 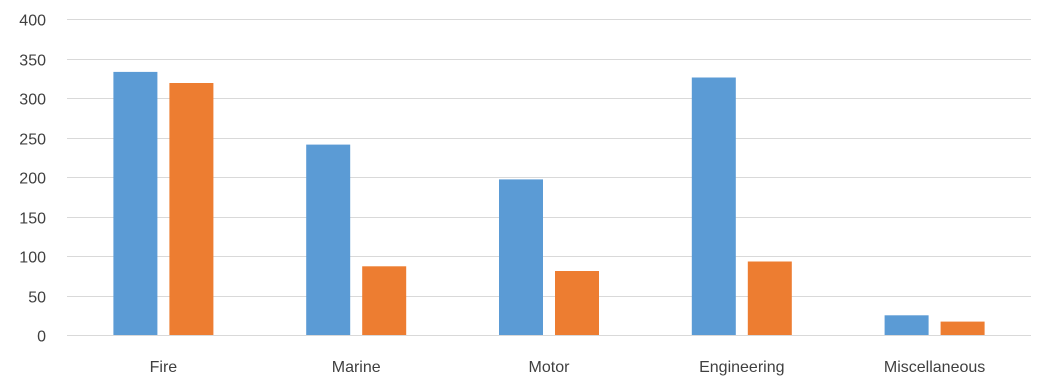 I want to click on x-axis-category-labels: Fire Marine Motor Engineering Miscellaneous, so click(x=568, y=367).